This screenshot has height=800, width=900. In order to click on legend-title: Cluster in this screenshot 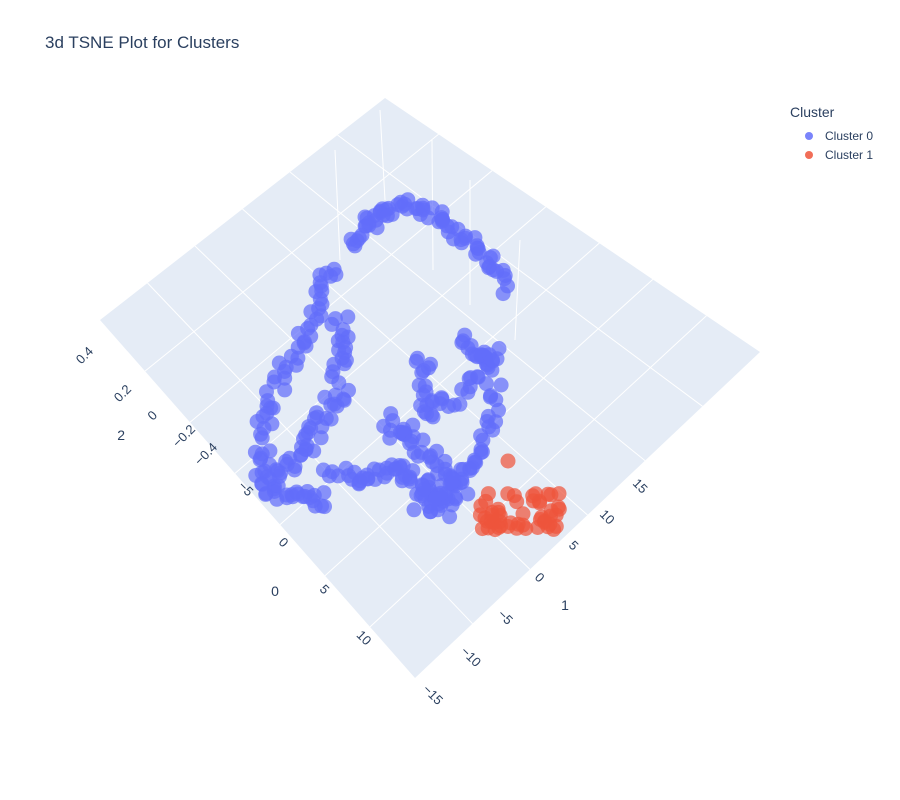, I will do `click(812, 112)`.